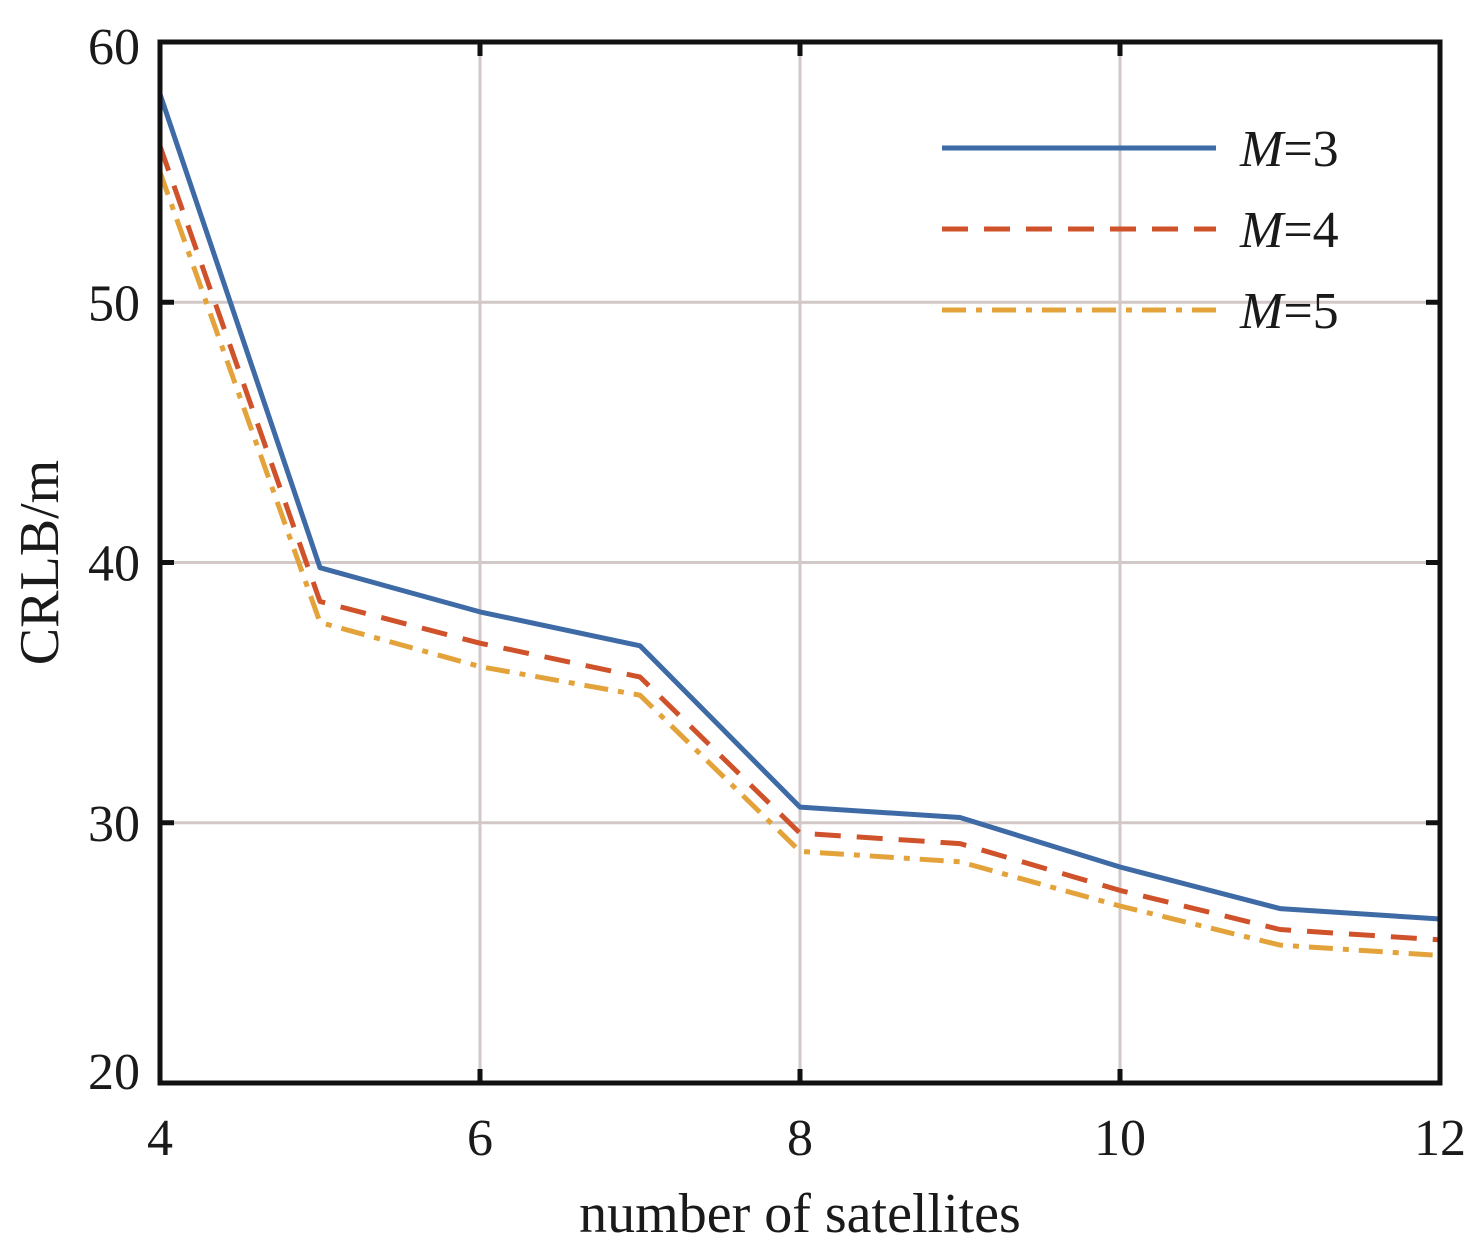  I want to click on legend-label: M=3, so click(1289, 149).